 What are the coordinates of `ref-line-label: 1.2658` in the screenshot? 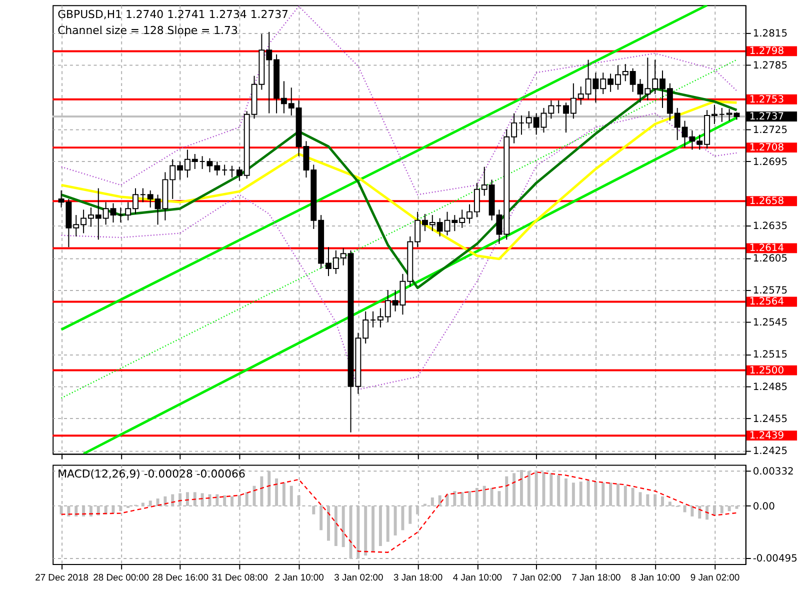 It's located at (766, 202).